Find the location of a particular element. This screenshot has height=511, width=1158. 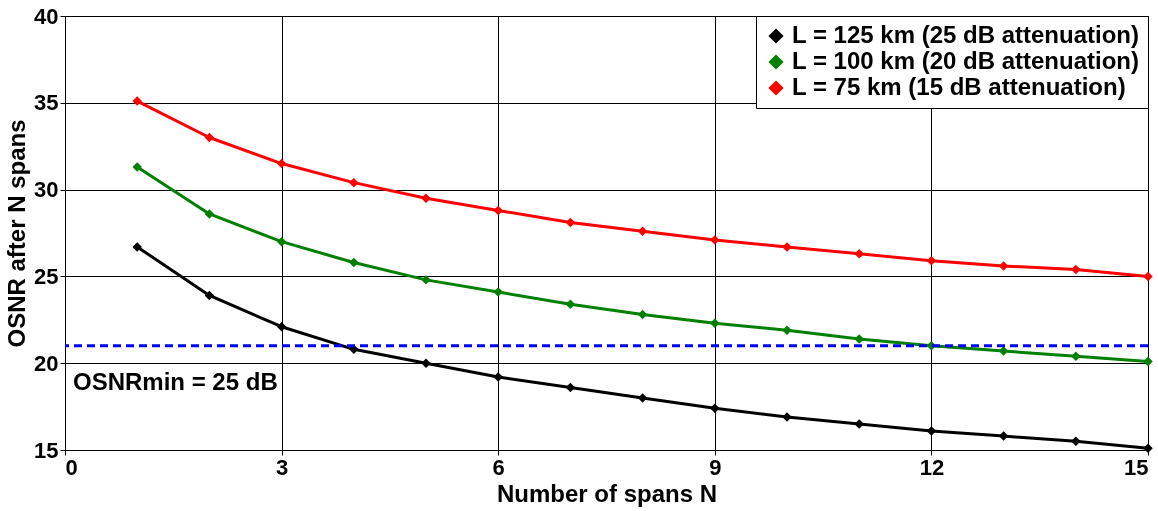

legend-label: L = 125 km (25 dB attenuation) is located at coordinates (965, 34).